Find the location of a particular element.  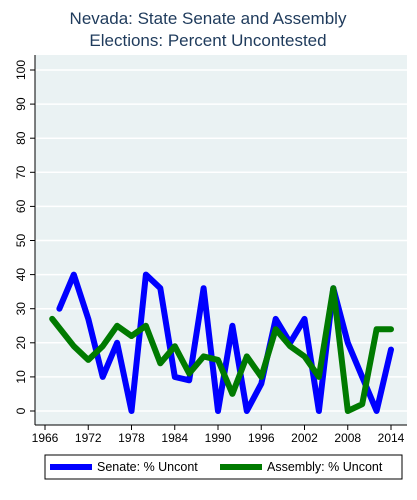

x-tick-label: 1990 is located at coordinates (218, 438).